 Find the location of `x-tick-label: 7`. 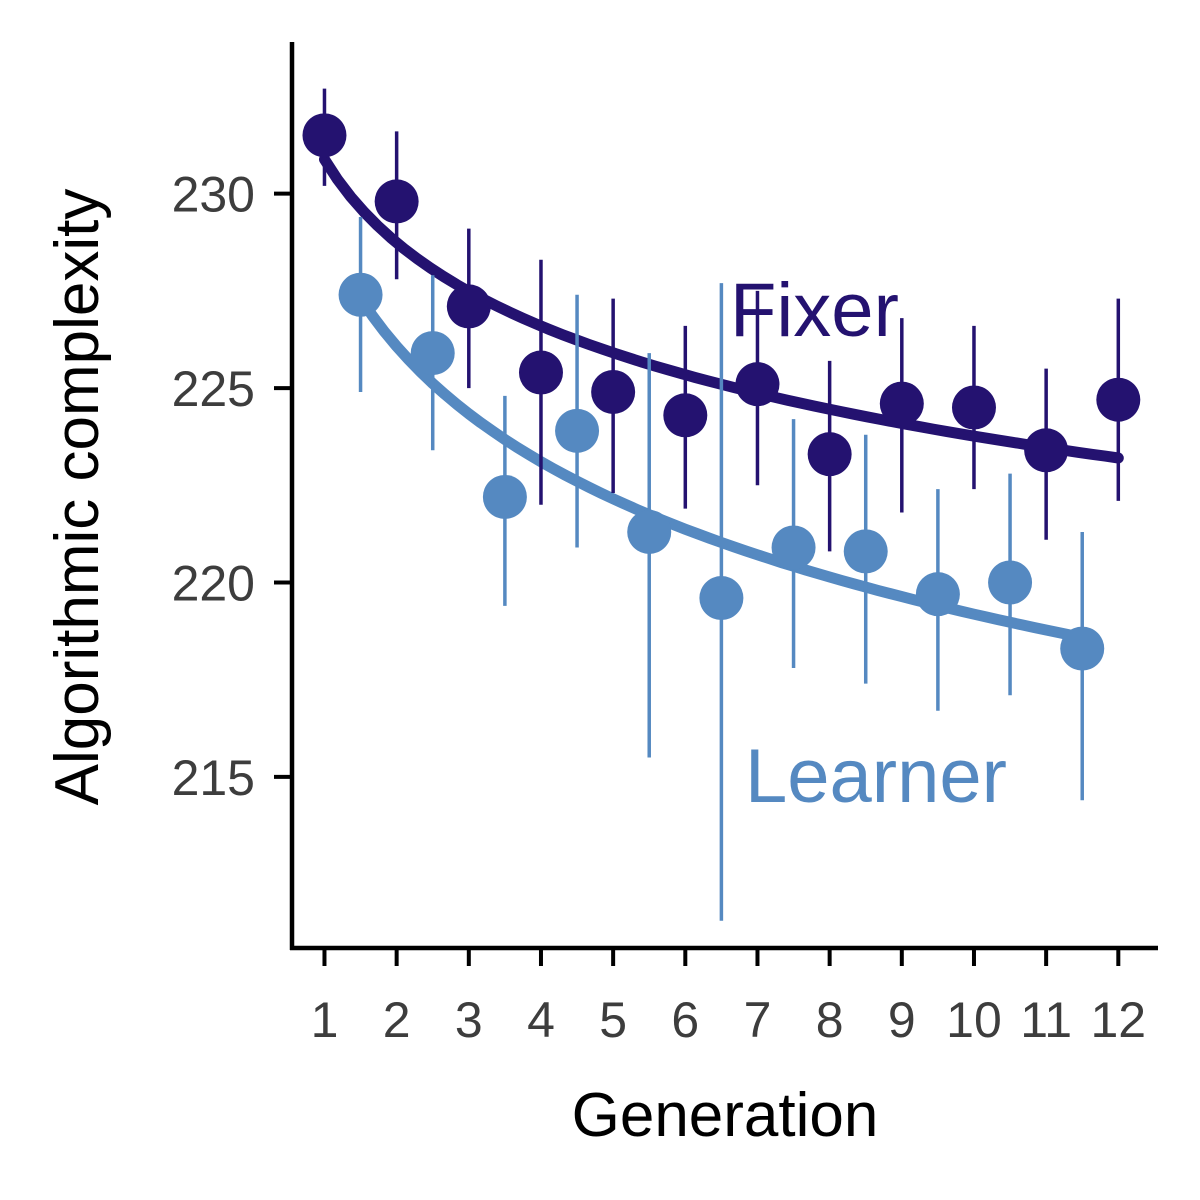

x-tick-label: 7 is located at coordinates (758, 1020).